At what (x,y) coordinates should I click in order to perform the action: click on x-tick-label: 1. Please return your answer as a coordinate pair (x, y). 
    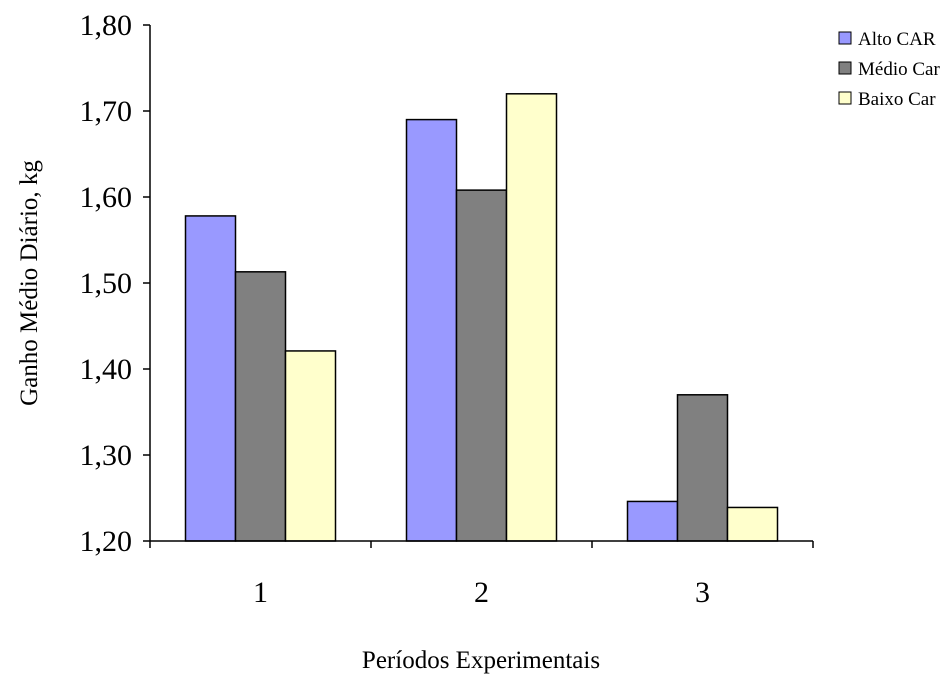
    Looking at the image, I should click on (260, 592).